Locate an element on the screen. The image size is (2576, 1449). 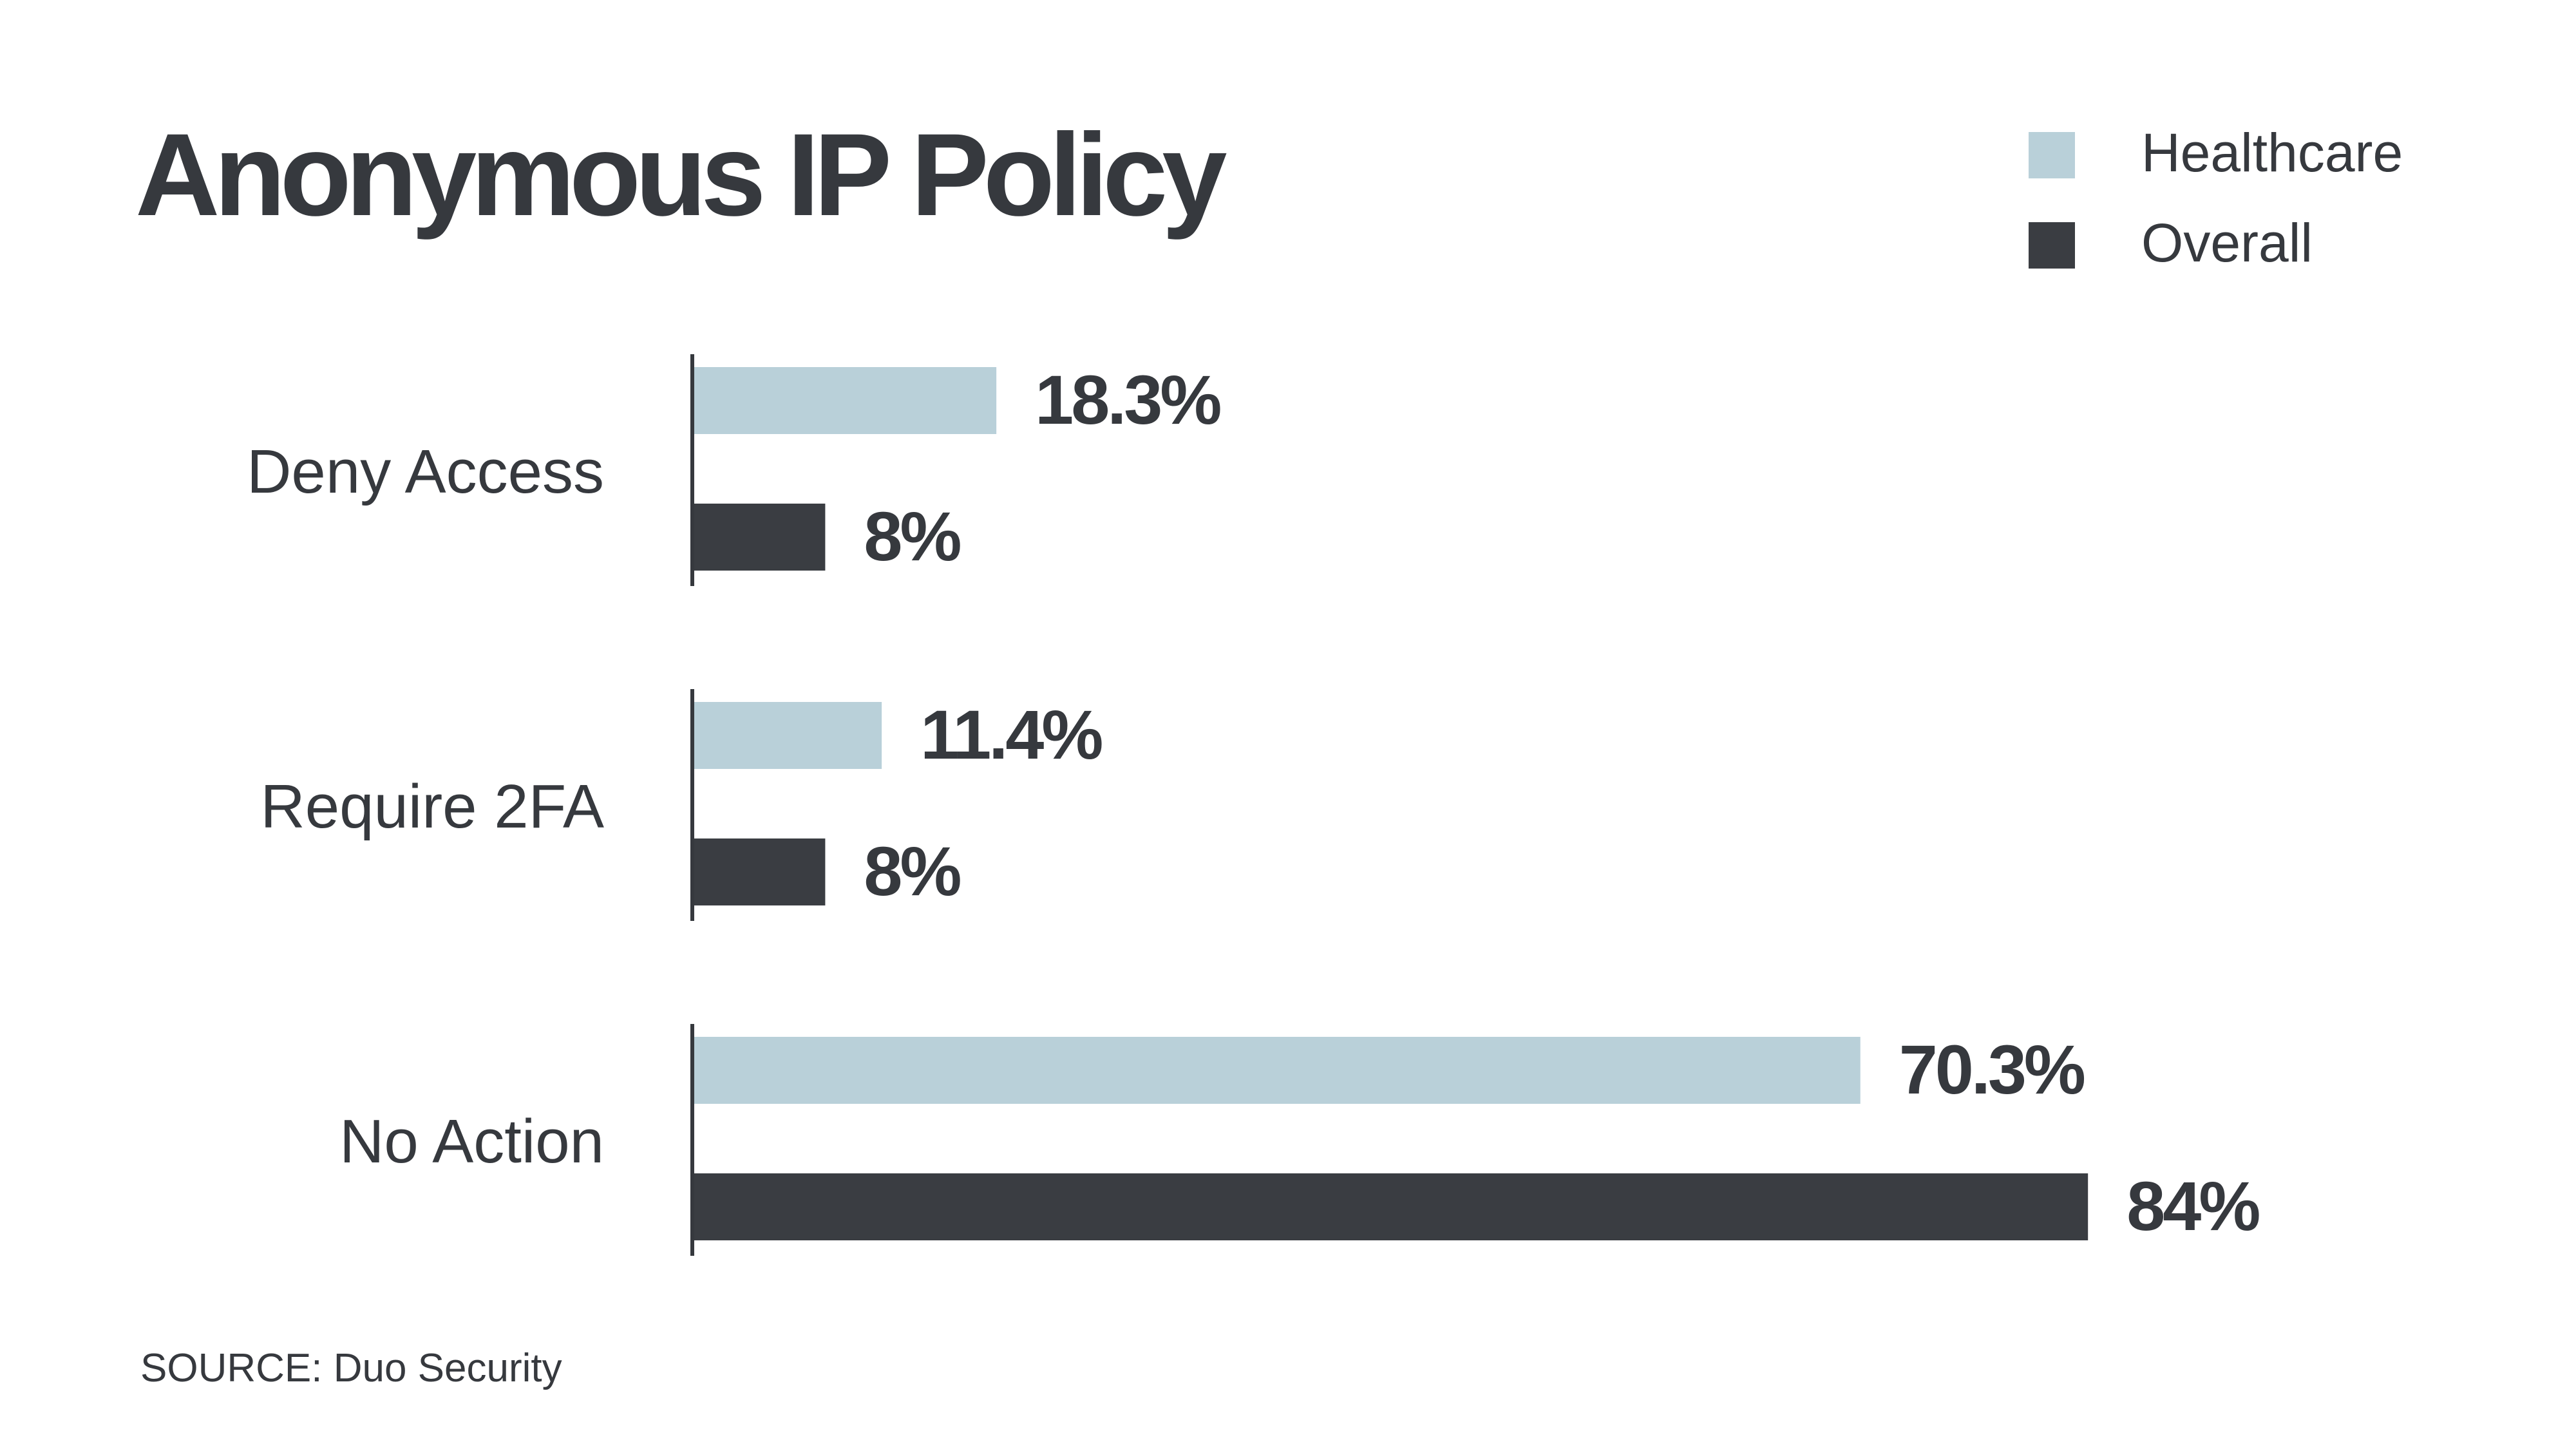
bar-healthcare-require-2fa is located at coordinates (787, 735).